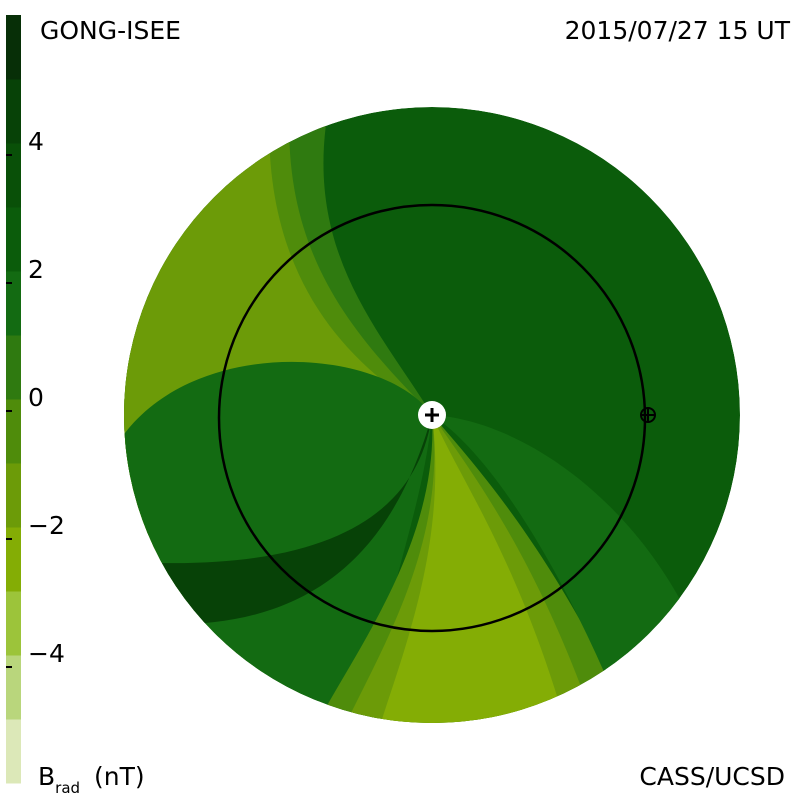  What do you see at coordinates (648, 415) in the screenshot?
I see `earth-symbol` at bounding box center [648, 415].